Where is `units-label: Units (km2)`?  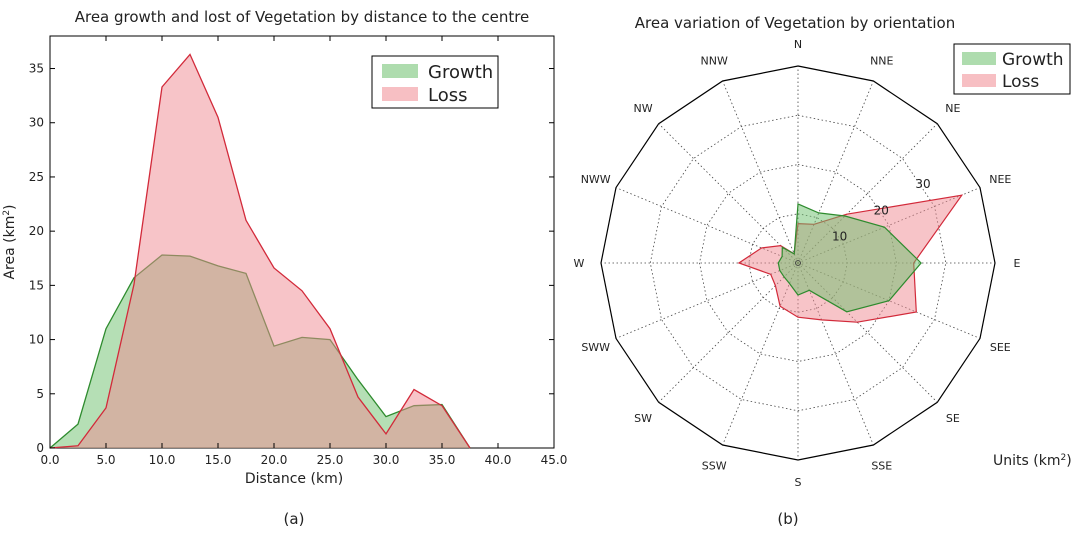
units-label: Units (km2) is located at coordinates (1032, 461).